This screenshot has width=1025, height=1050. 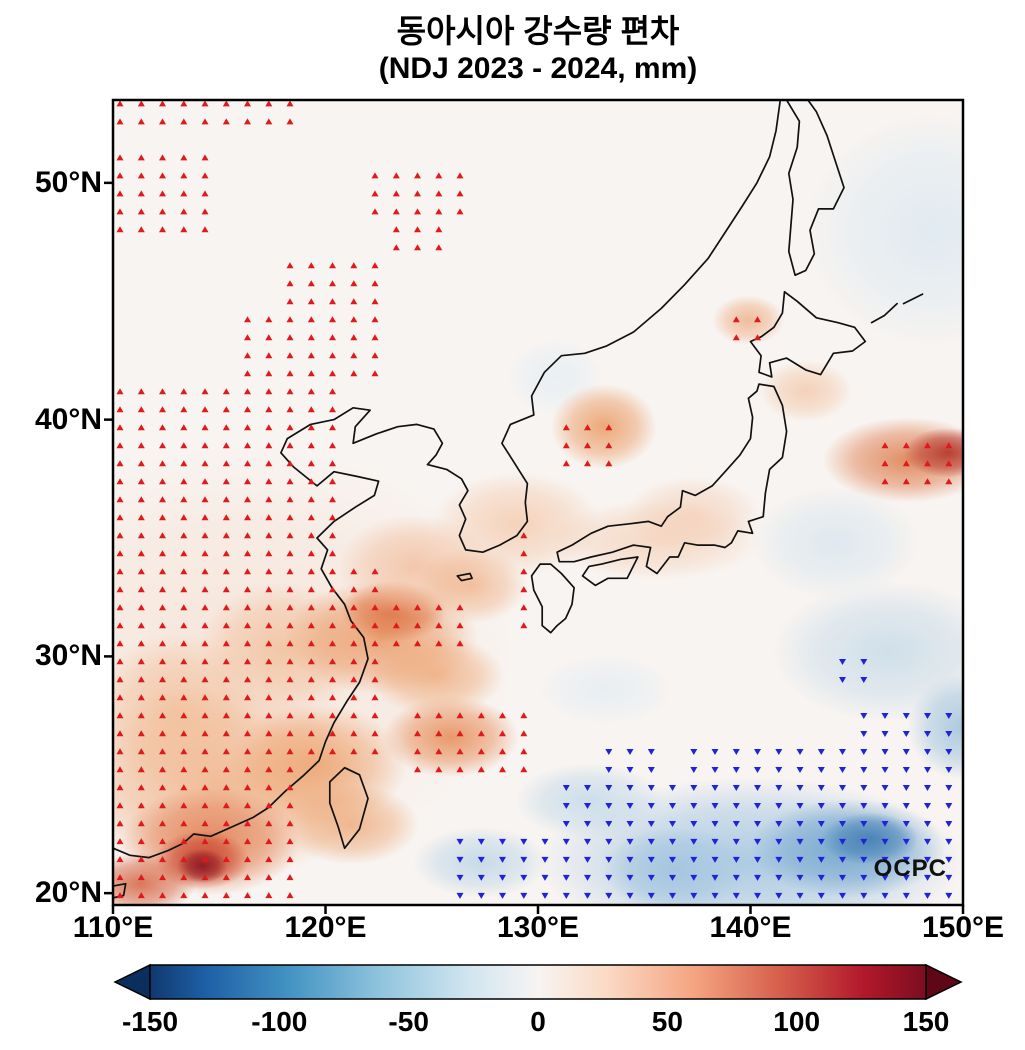 What do you see at coordinates (963, 927) in the screenshot?
I see `x-tick-label: 150°E` at bounding box center [963, 927].